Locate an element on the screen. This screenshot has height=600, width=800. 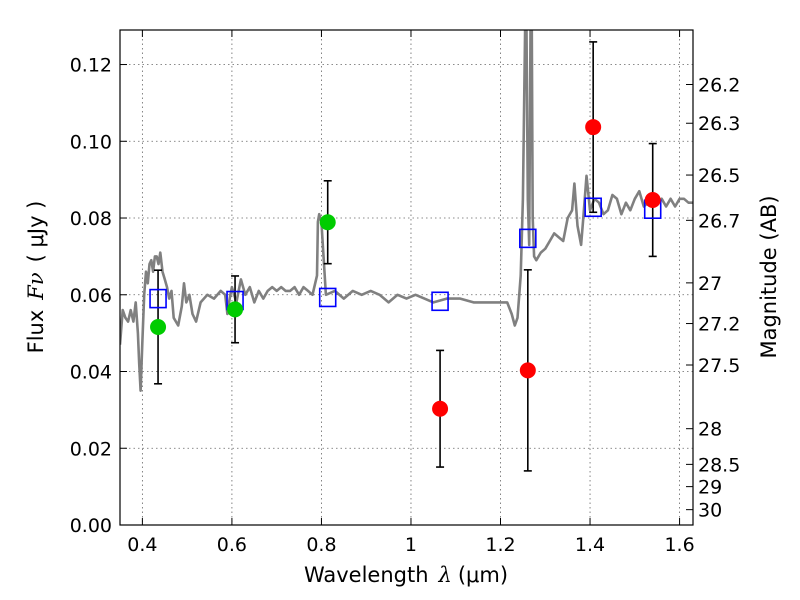
y-axis-label: FluxFν( μJy ) is located at coordinates (36, 277).